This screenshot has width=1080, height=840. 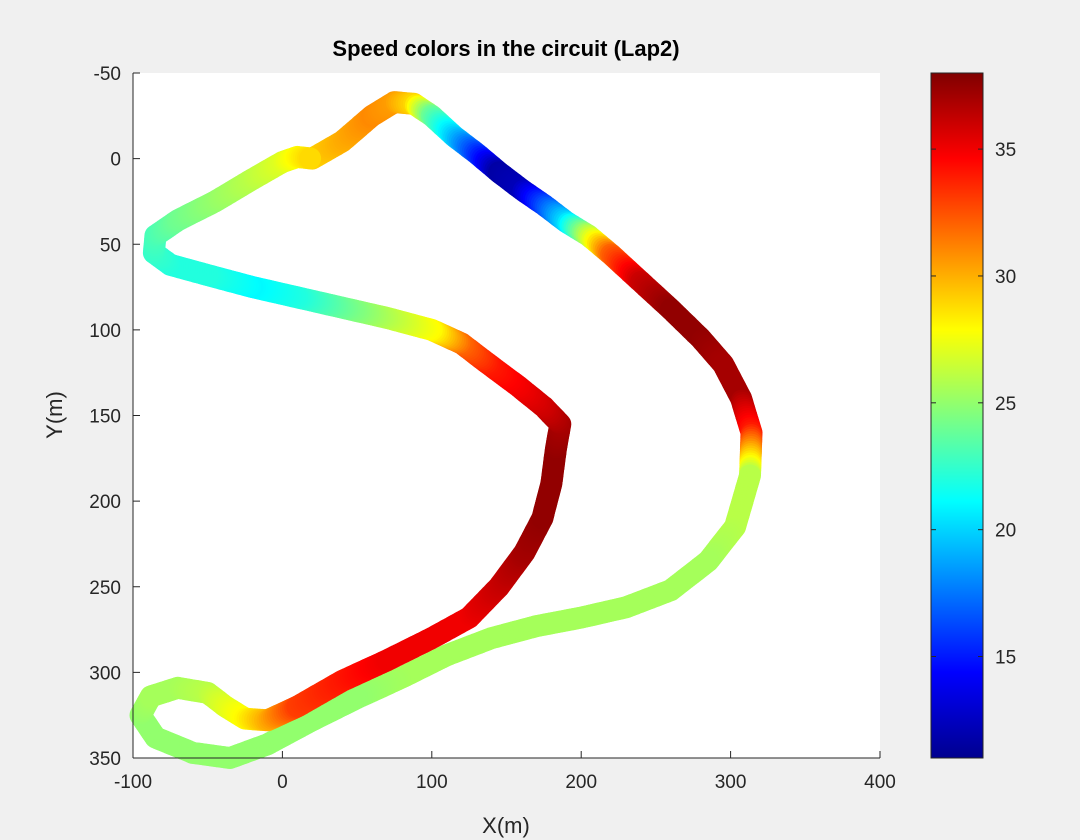 What do you see at coordinates (115, 160) in the screenshot?
I see `y-tick-label: 0` at bounding box center [115, 160].